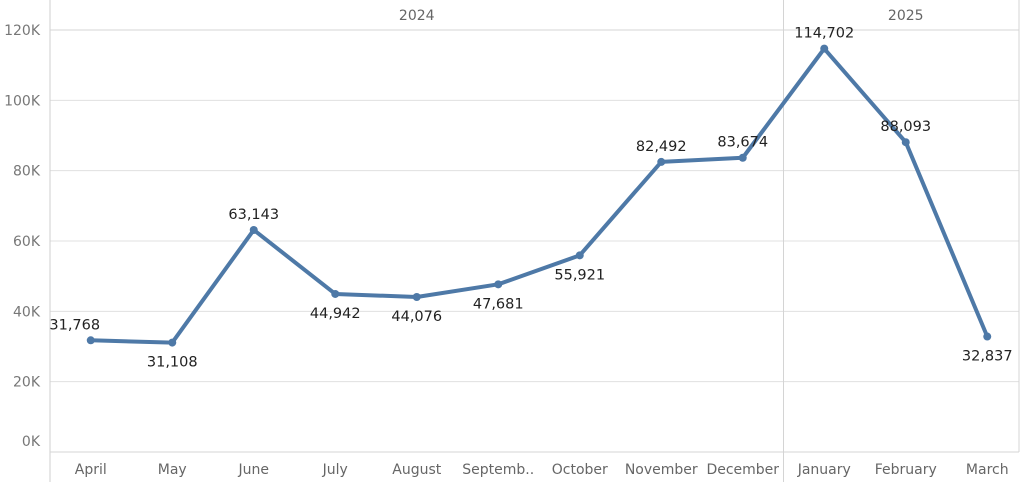  I want to click on data-label: 55,921, so click(579, 275).